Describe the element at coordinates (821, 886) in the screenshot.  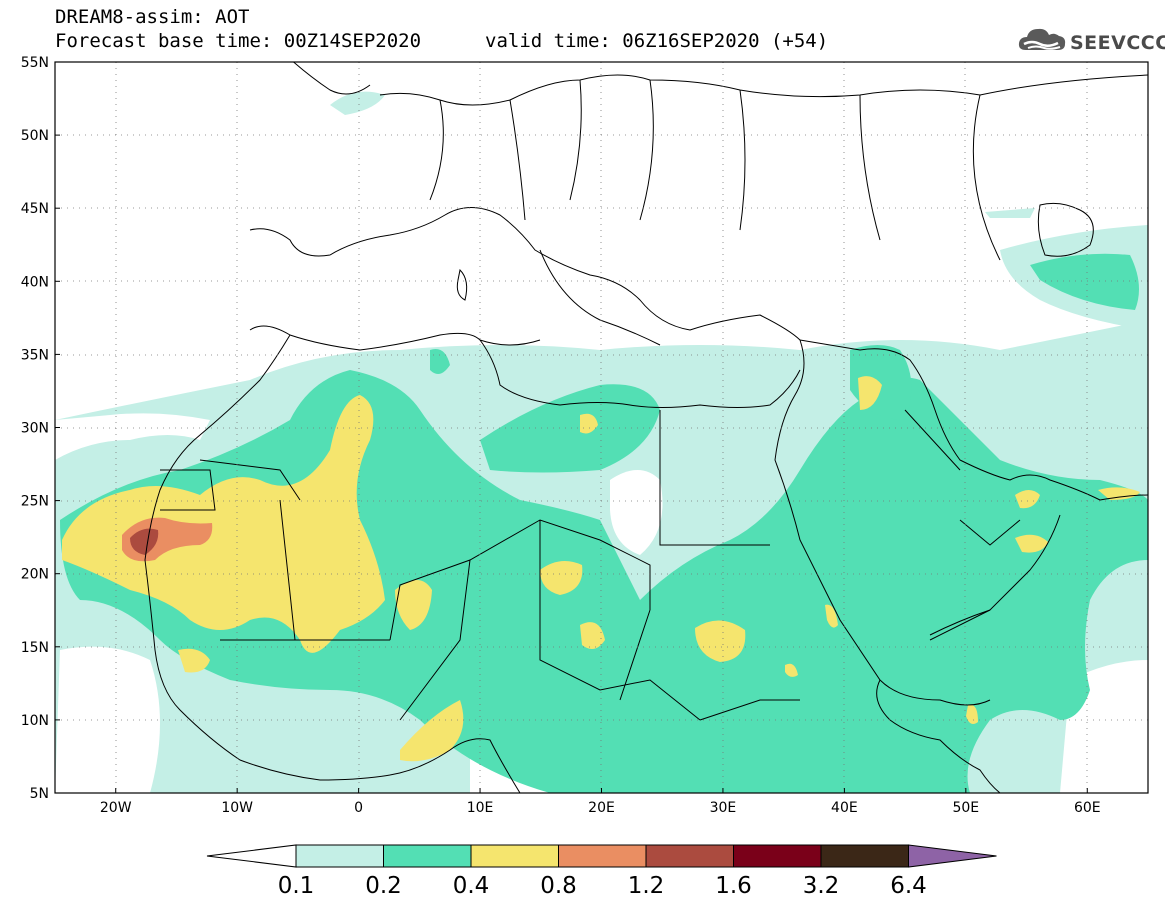
I see `colorbar-label: 3.2` at that location.